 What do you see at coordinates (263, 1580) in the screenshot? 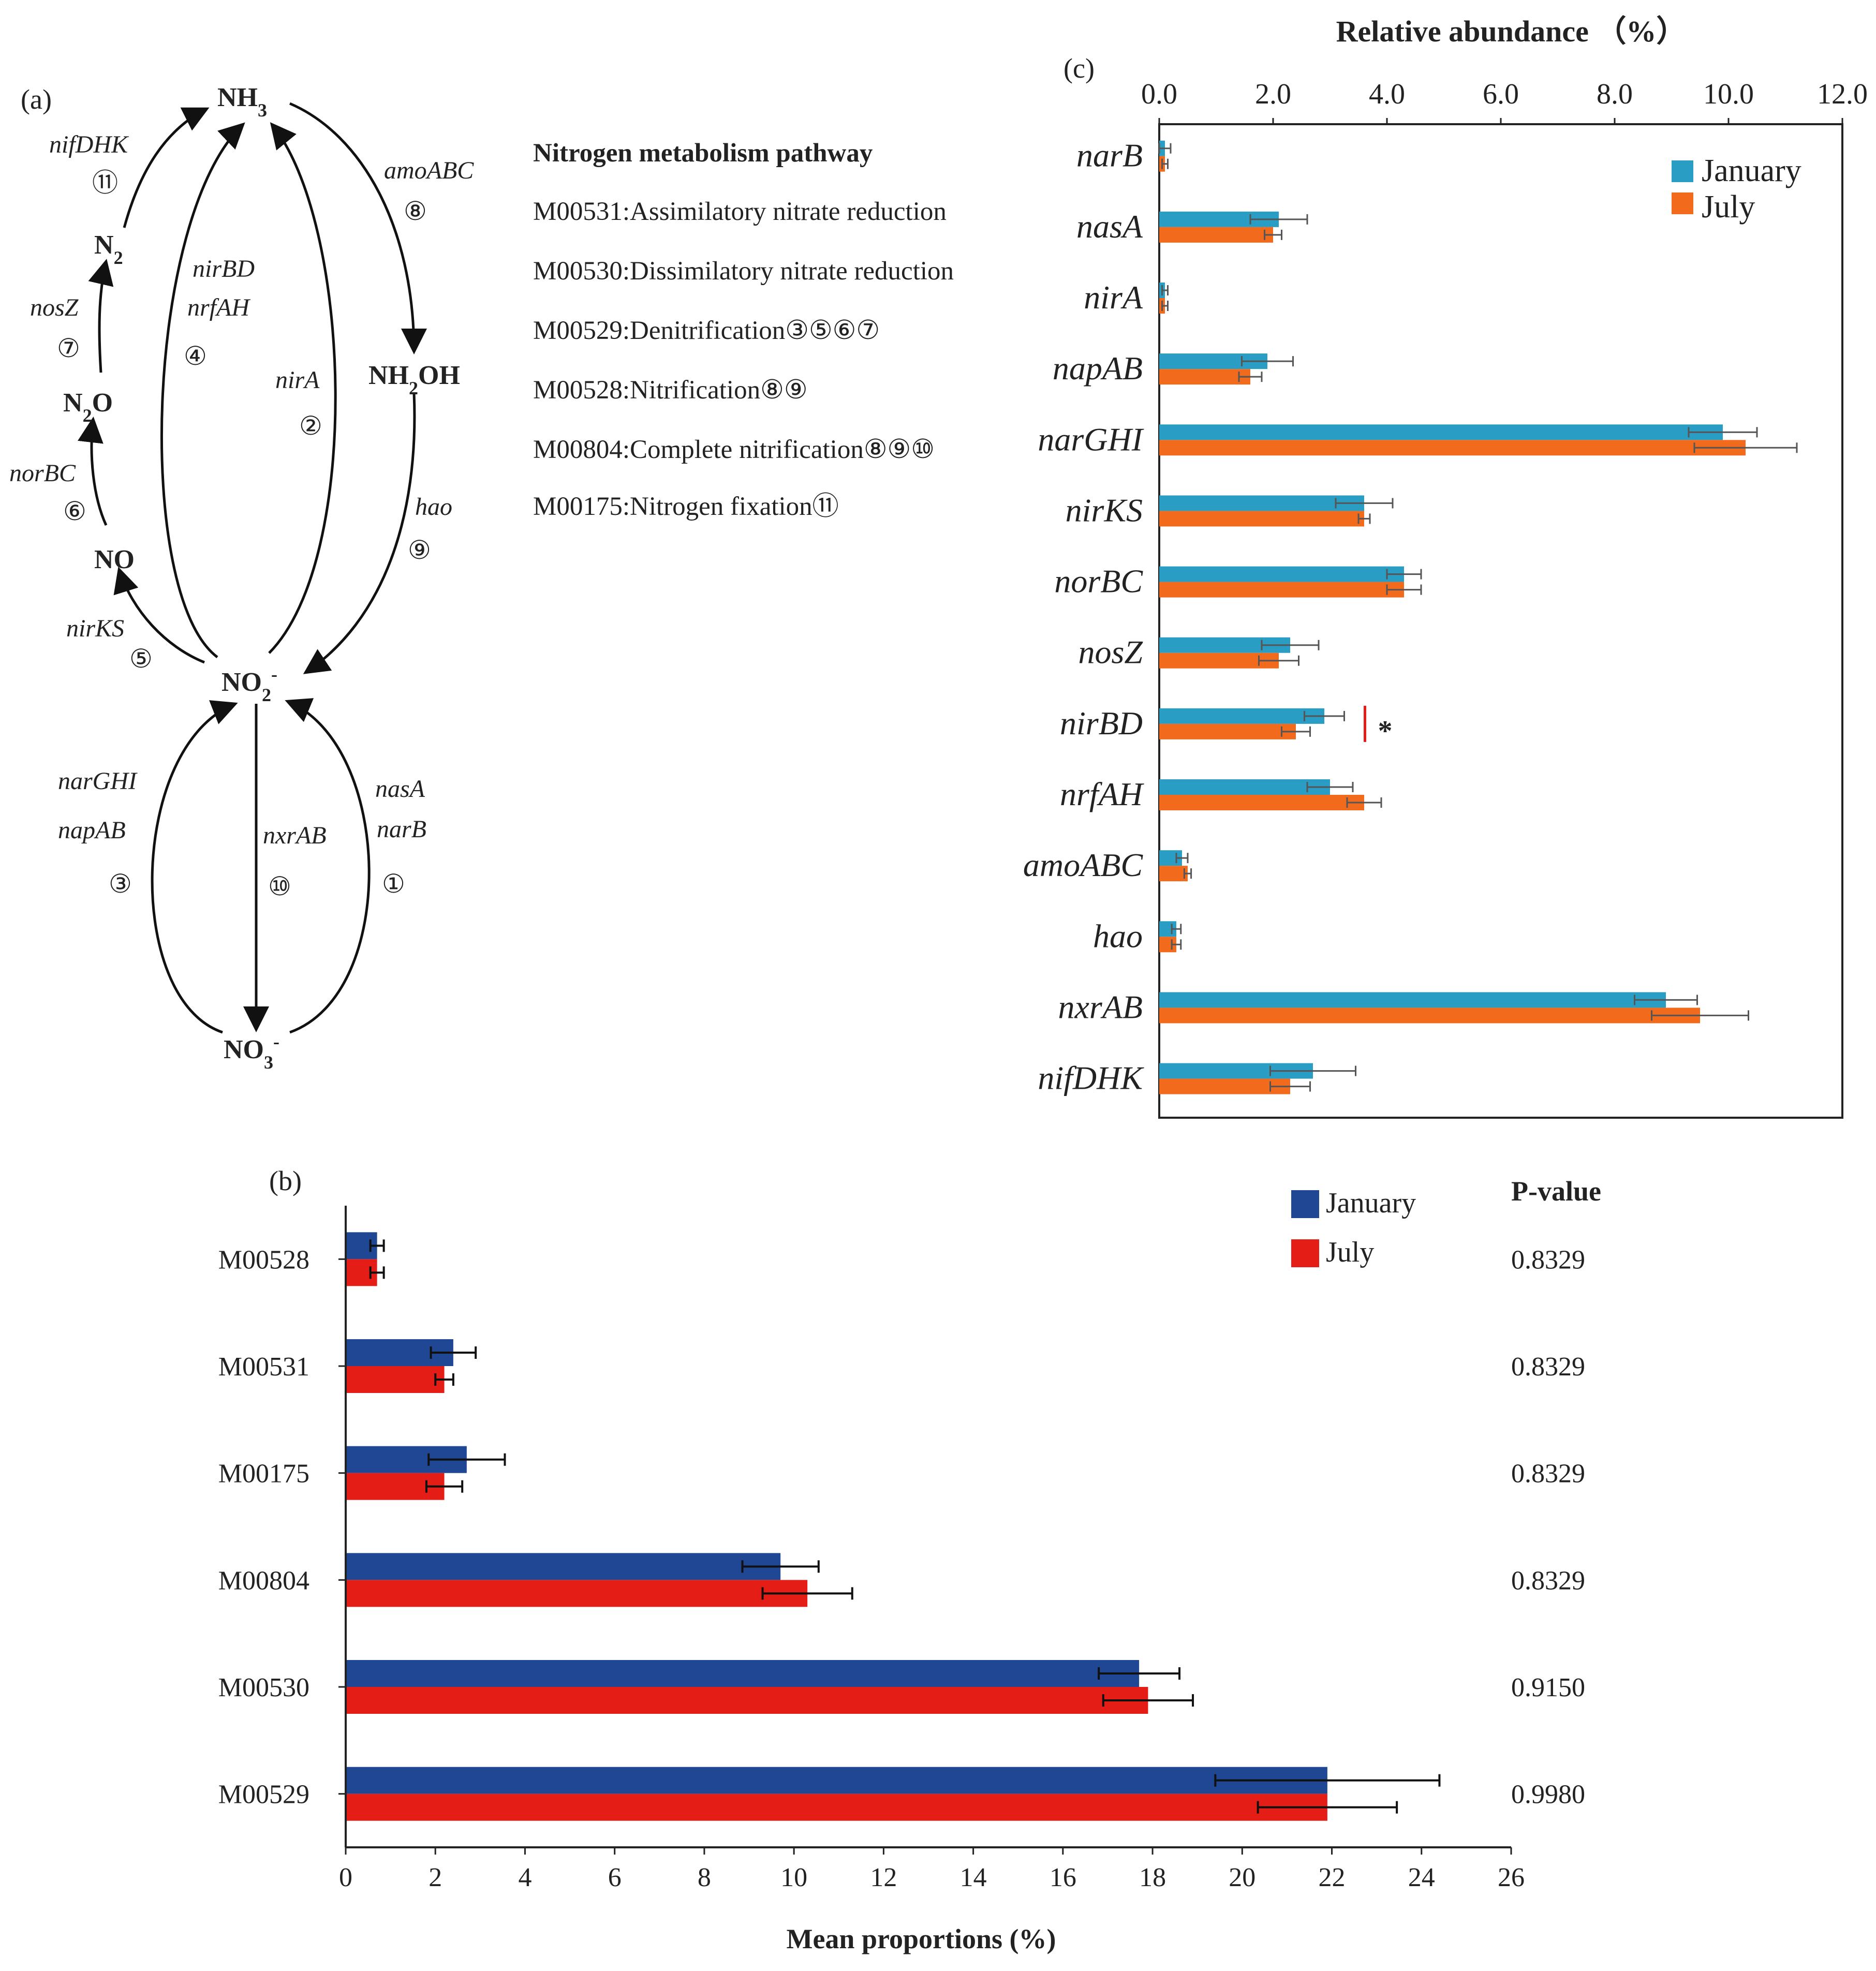
I see `chart-b-category-label: M00804` at bounding box center [263, 1580].